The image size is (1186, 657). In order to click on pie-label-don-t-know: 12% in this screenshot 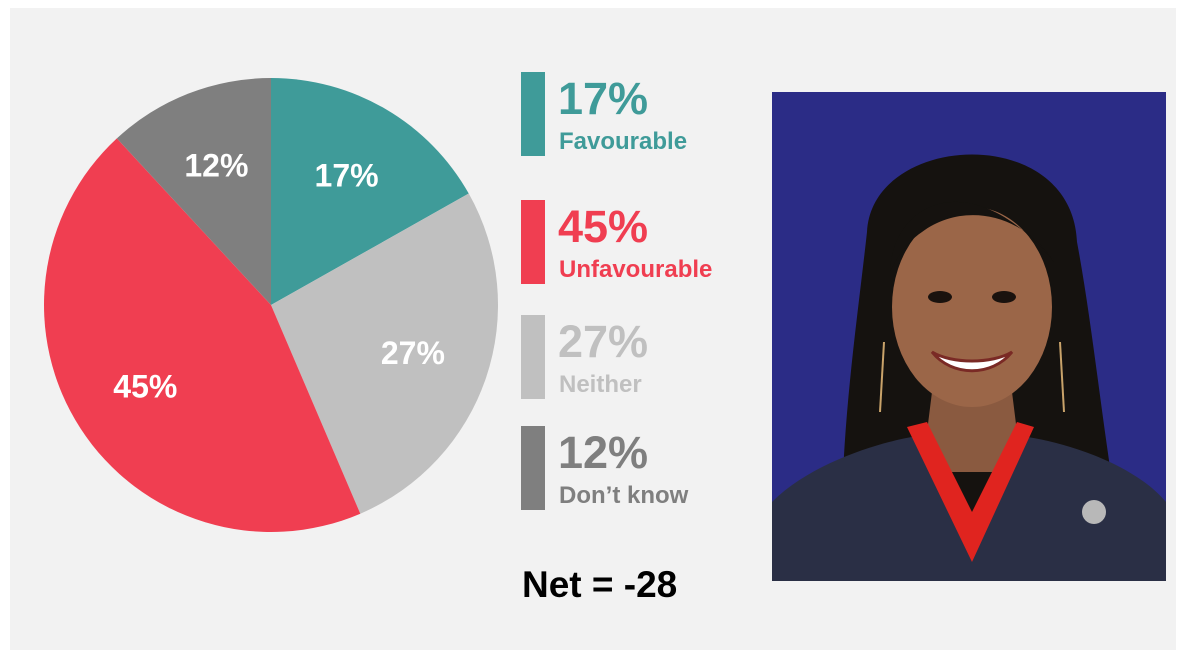, I will do `click(216, 165)`.